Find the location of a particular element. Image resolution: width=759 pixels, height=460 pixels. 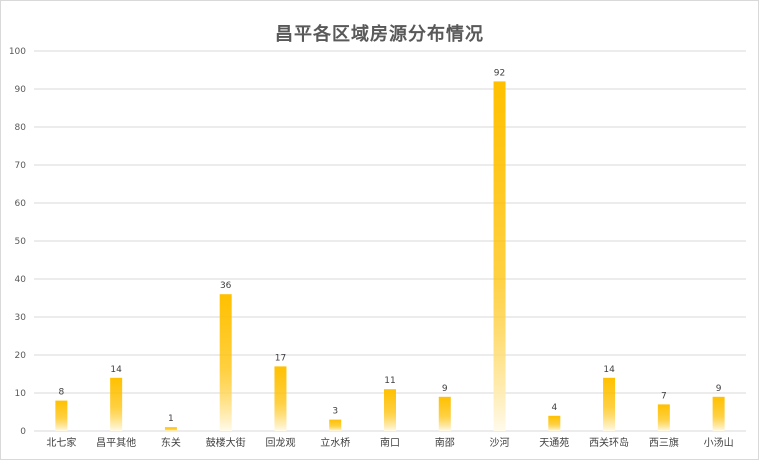

x-tick-label: 西三旗 is located at coordinates (664, 442).